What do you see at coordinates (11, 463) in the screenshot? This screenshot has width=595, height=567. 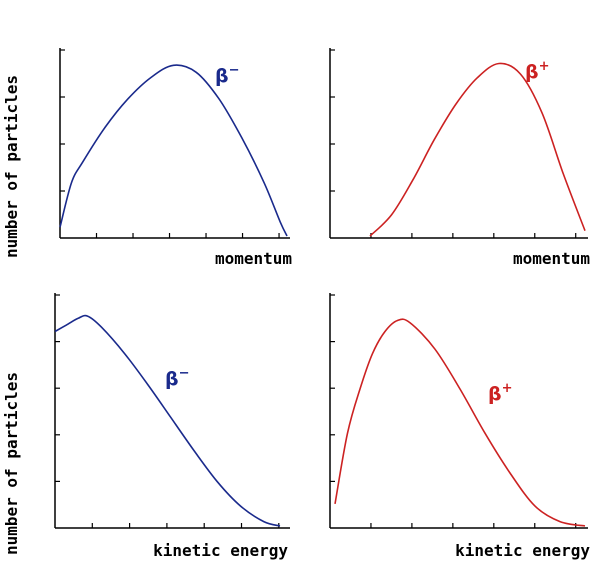 I see `y-axis-label-bottom: number of particles` at bounding box center [11, 463].